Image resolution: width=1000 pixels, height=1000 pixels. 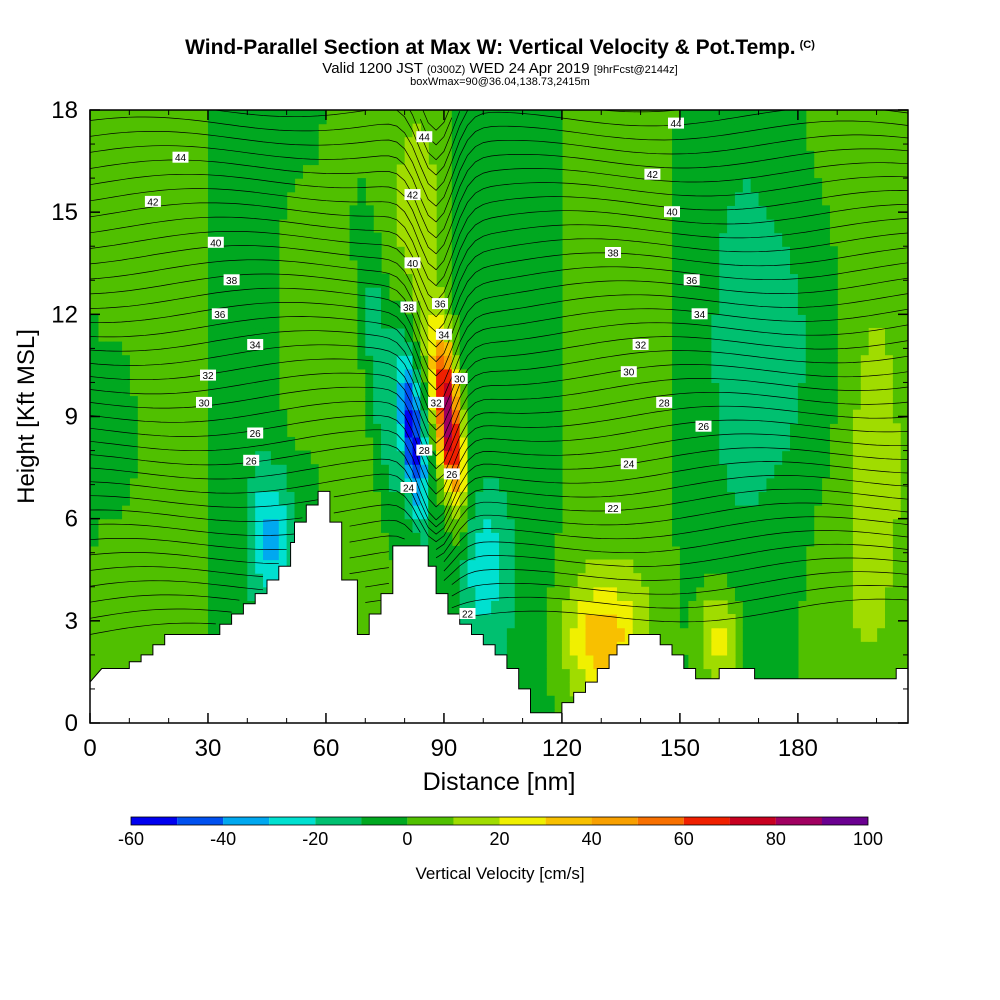 I want to click on isentrope-label: 26, so click(x=452, y=475).